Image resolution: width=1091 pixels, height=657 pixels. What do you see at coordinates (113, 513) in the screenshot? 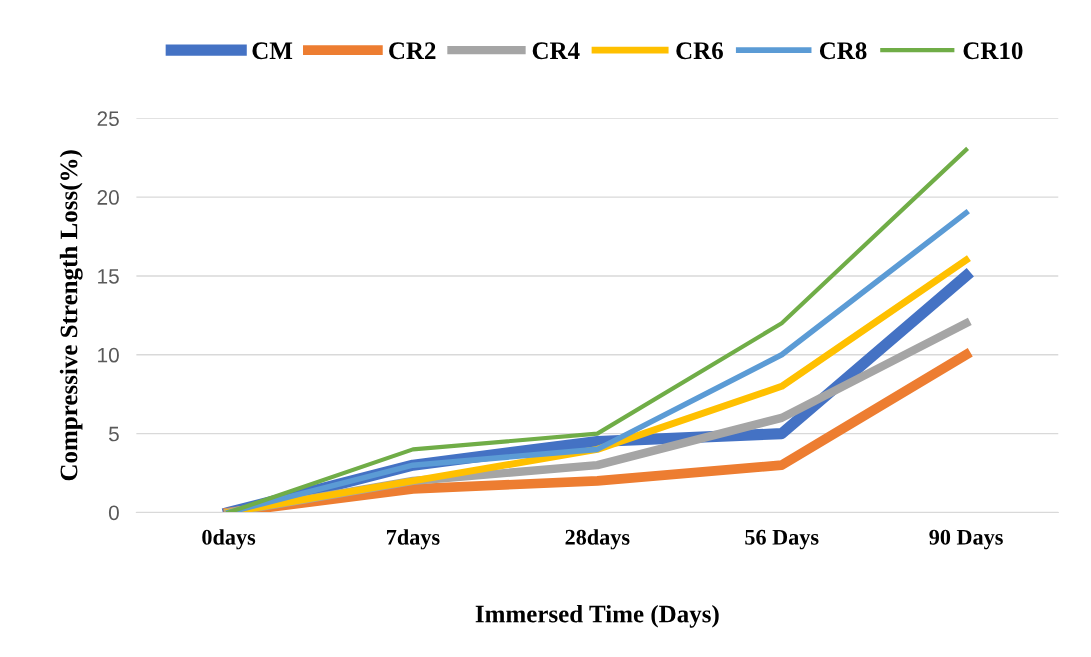
I see `y-tick-label: 0` at bounding box center [113, 513].